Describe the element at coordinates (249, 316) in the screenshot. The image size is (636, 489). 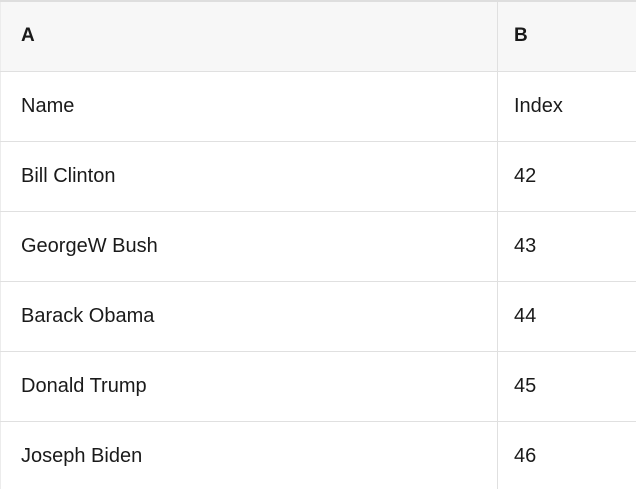
I see `cell-name: Barack Obama` at that location.